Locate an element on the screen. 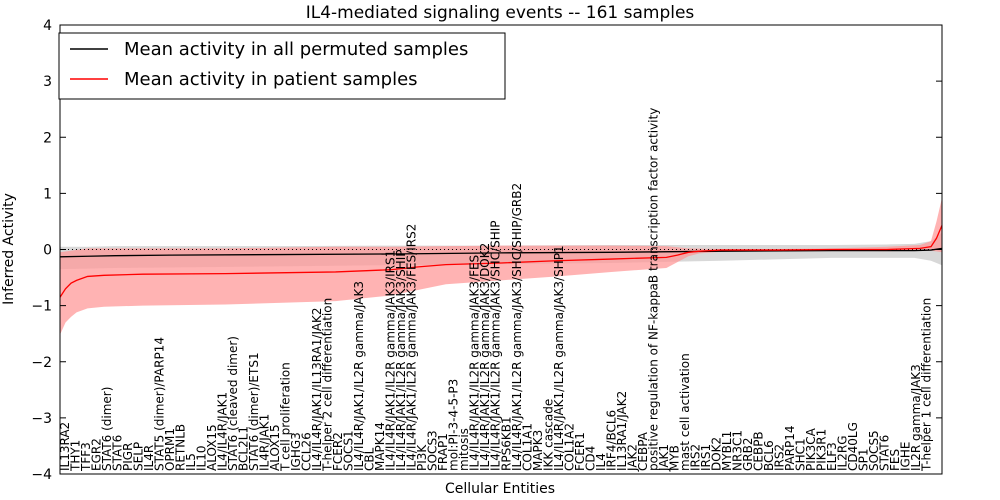  category-label: NR3C1 is located at coordinates (737, 450).